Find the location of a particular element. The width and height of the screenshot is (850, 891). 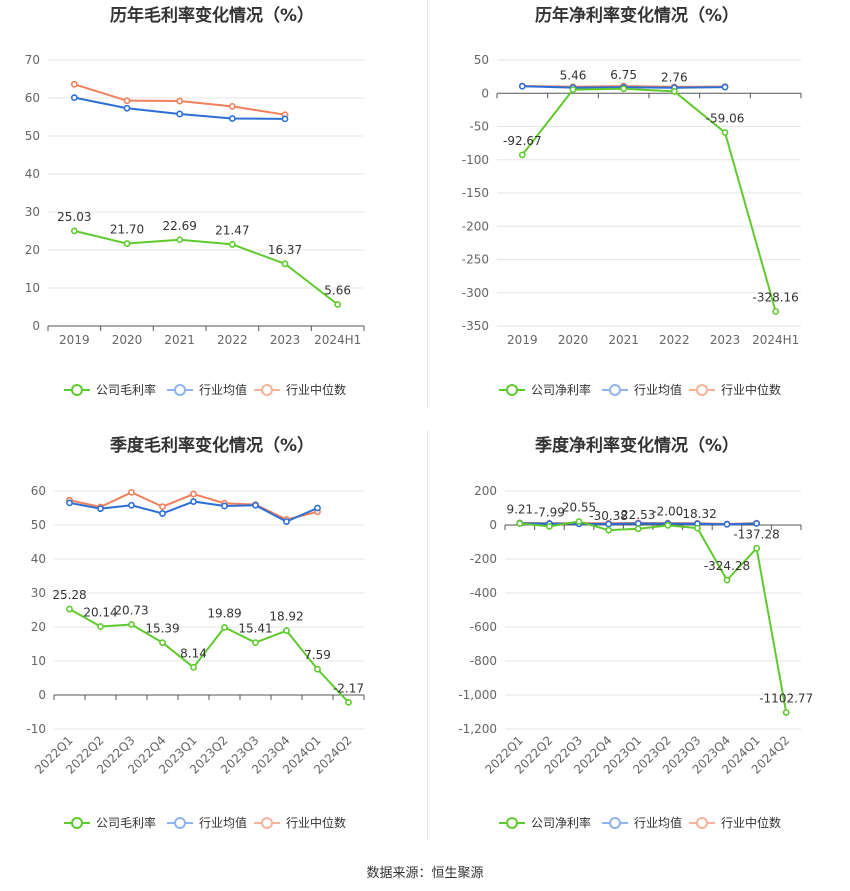

data-label: 21.47 is located at coordinates (232, 230).